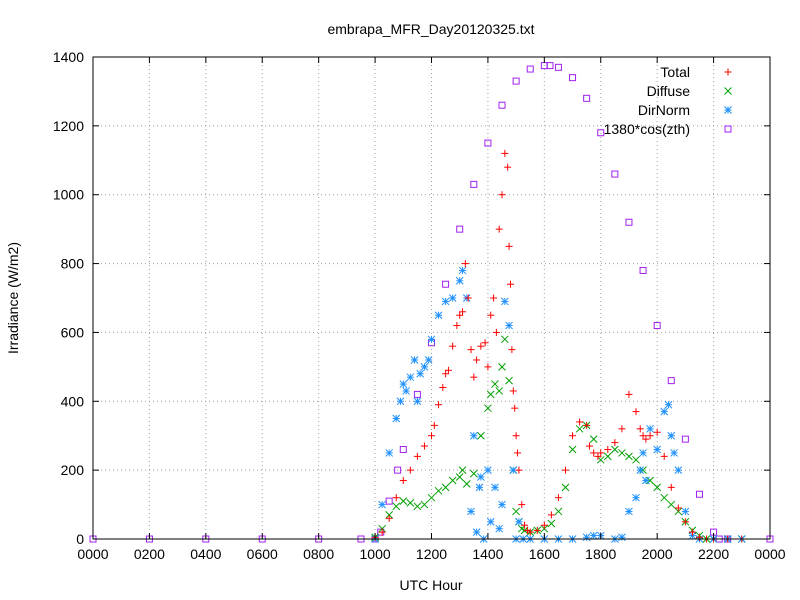 The image size is (800, 600). I want to click on legend-label: 1380*cos(zth), so click(647, 129).